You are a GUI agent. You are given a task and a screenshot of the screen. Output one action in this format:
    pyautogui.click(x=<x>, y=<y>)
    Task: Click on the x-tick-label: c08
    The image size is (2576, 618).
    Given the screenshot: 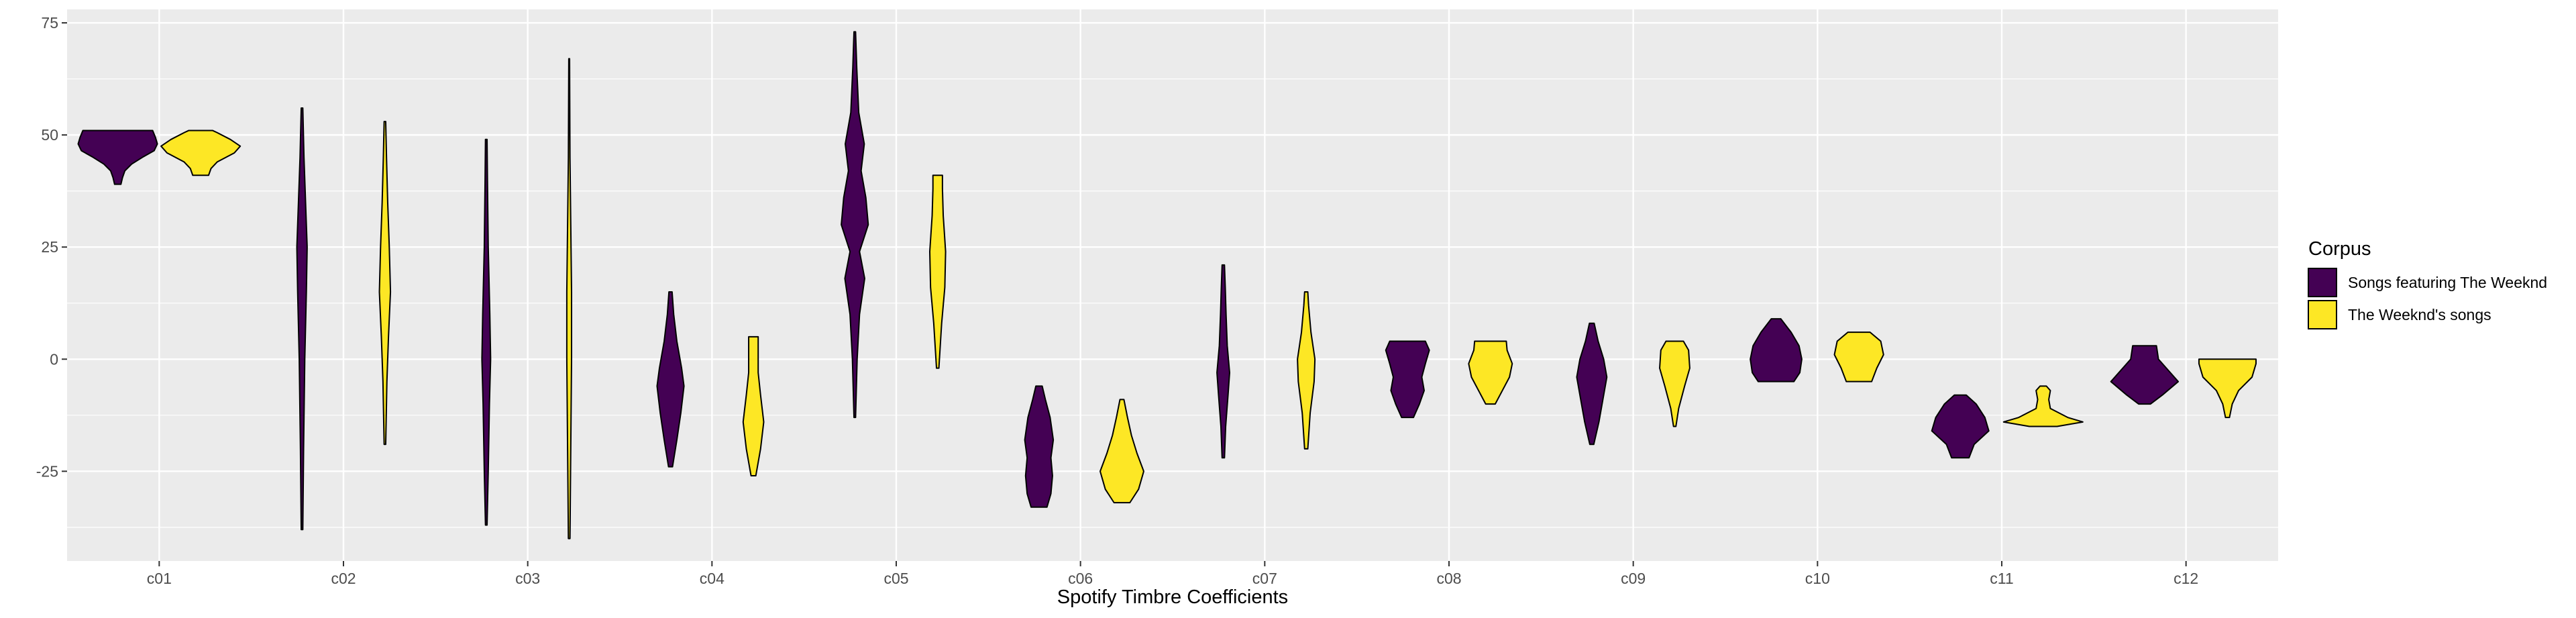 What is the action you would take?
    pyautogui.click(x=1448, y=578)
    